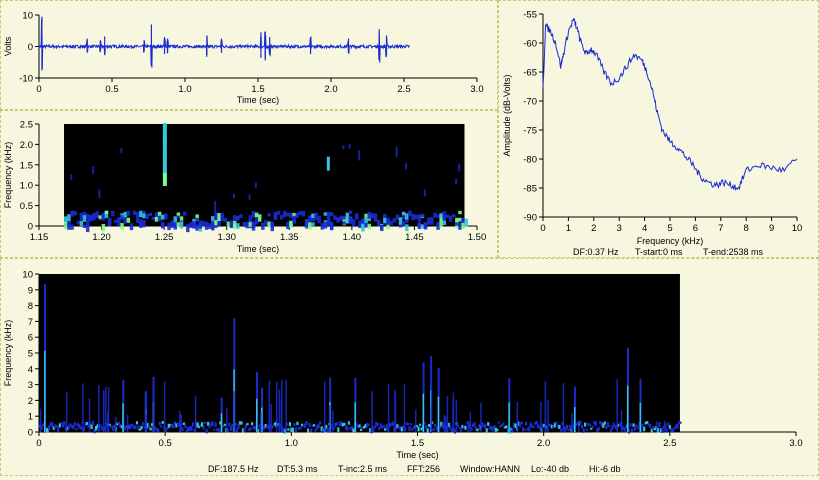 This screenshot has height=480, width=819. Describe the element at coordinates (264, 175) in the screenshot. I see `spectrogram-area` at that location.